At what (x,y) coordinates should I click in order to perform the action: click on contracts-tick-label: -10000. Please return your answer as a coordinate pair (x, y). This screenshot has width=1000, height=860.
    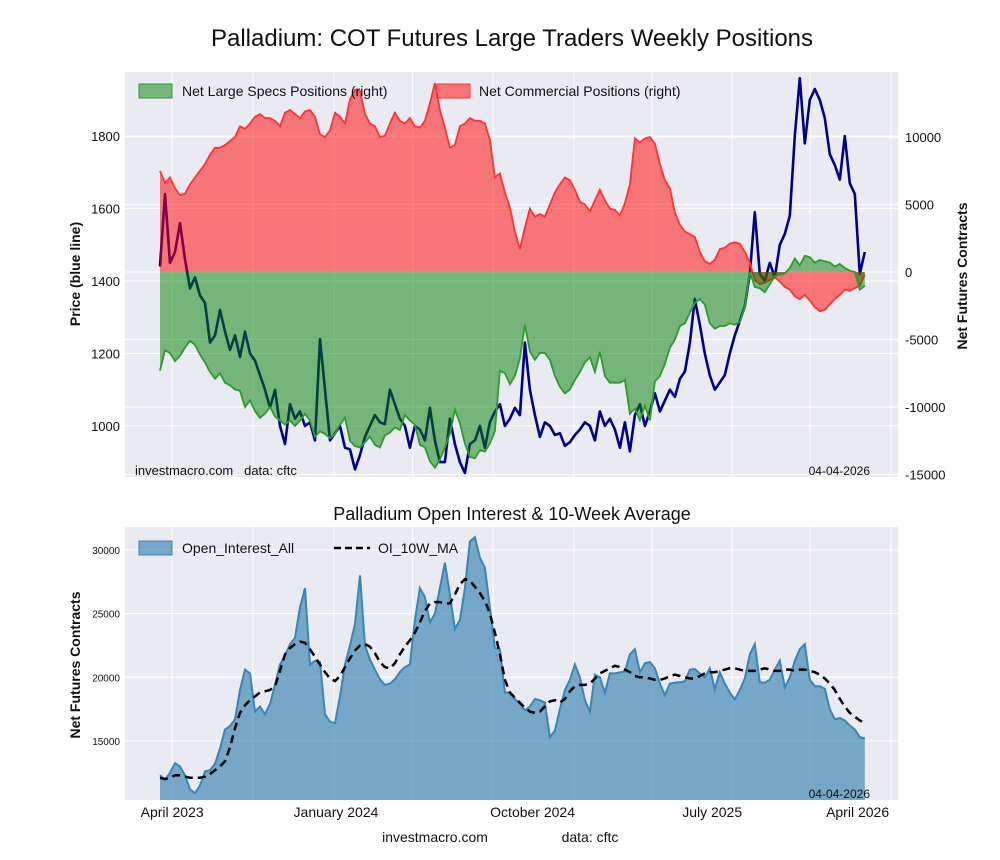
    Looking at the image, I should click on (925, 407).